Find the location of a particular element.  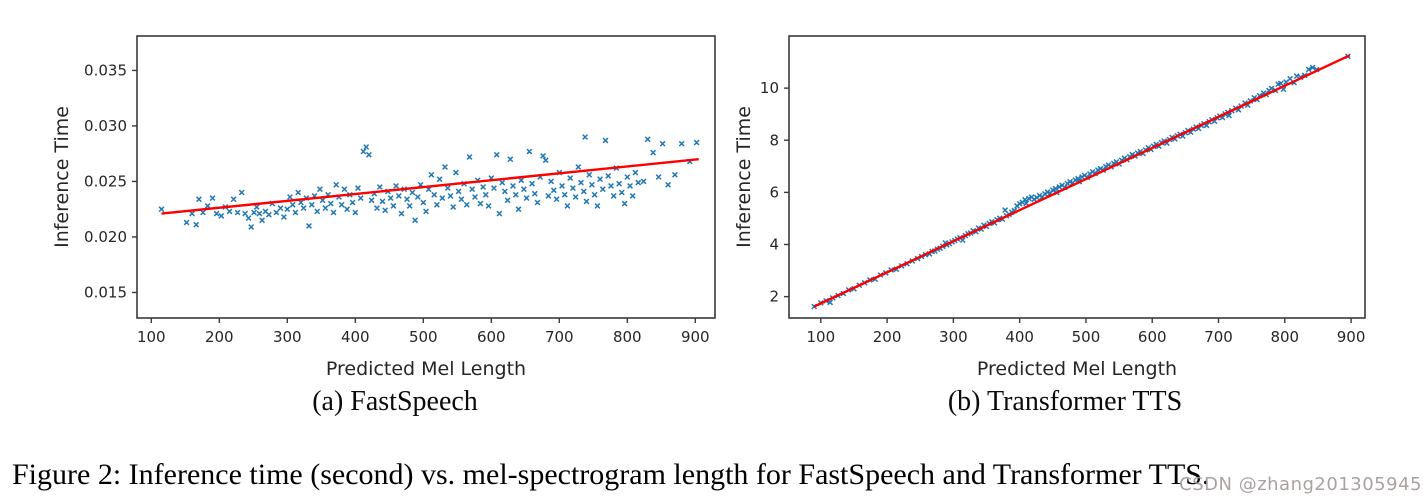

trend-line is located at coordinates (430, 186).